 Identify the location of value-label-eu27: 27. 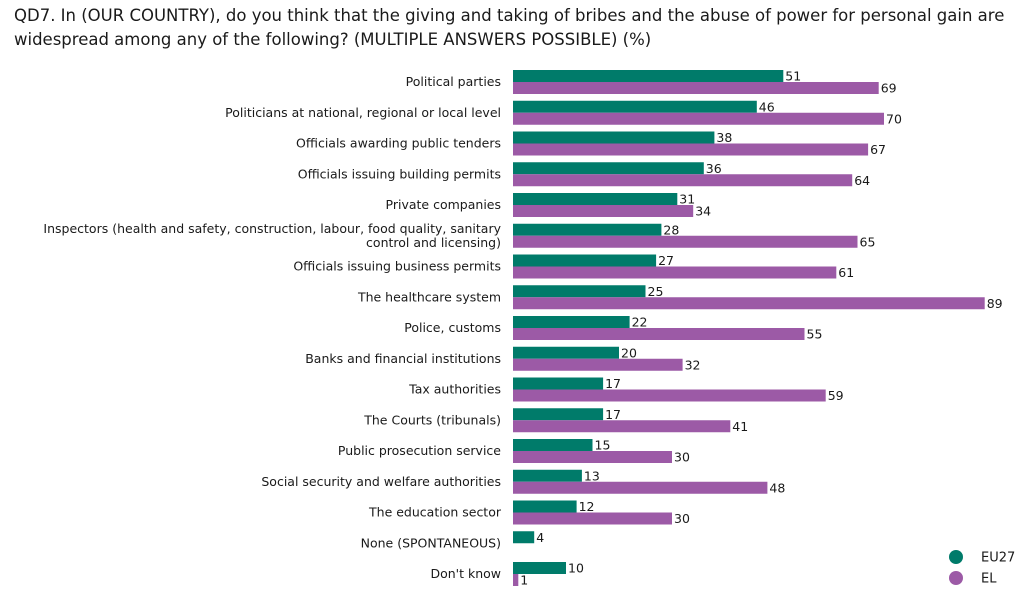
(666, 260).